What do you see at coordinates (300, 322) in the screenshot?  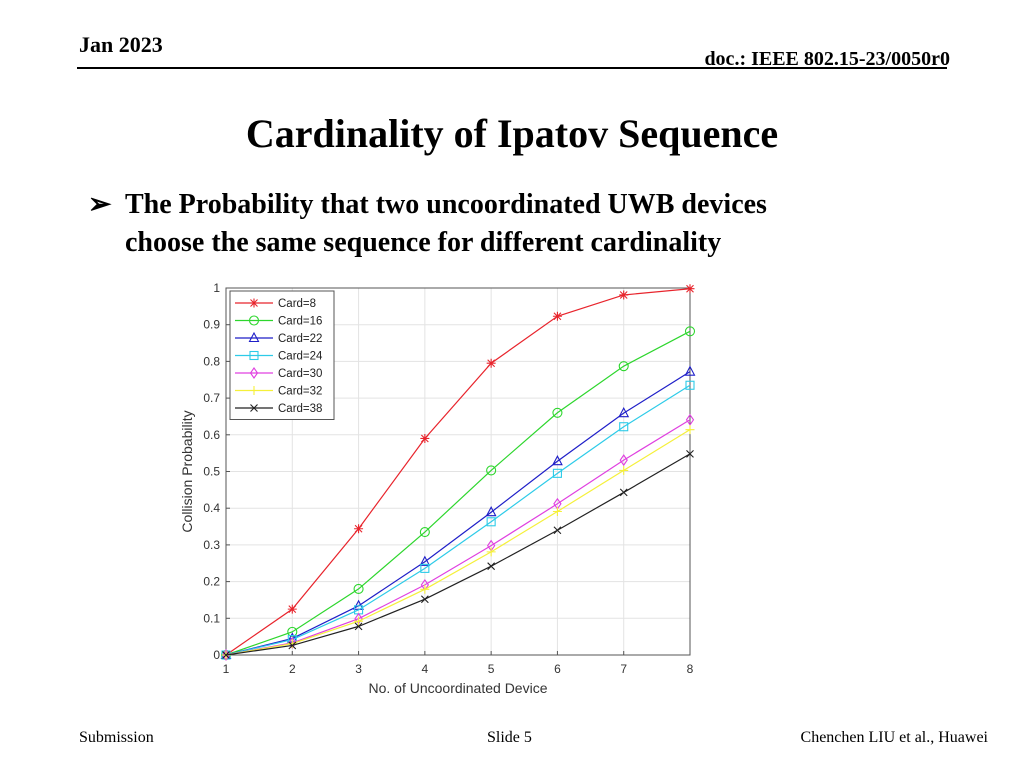 I see `legend-label-card-16: Card=16` at bounding box center [300, 322].